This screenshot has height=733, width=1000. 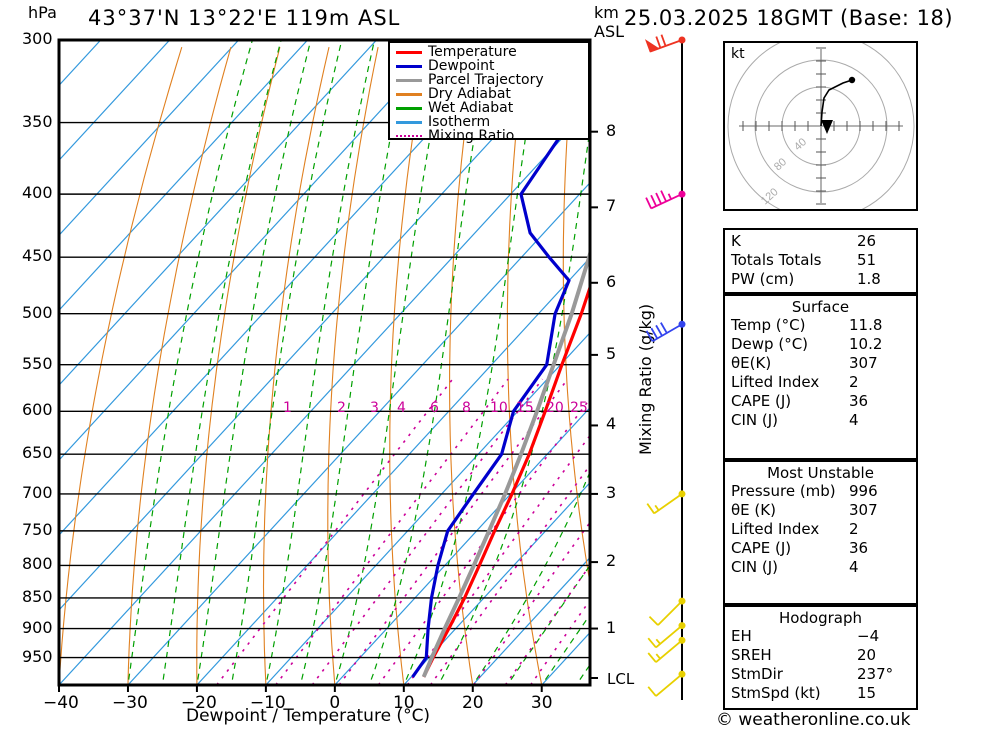 I want to click on legend-label-4: Wet Adiabat, so click(x=471, y=108).